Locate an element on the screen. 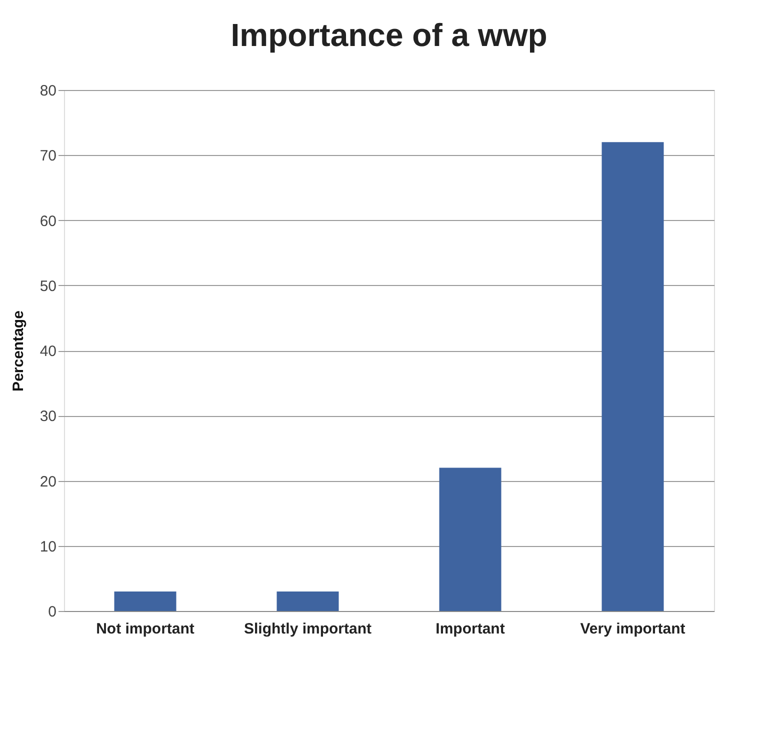  y-axis-title: Percentage is located at coordinates (18, 351).